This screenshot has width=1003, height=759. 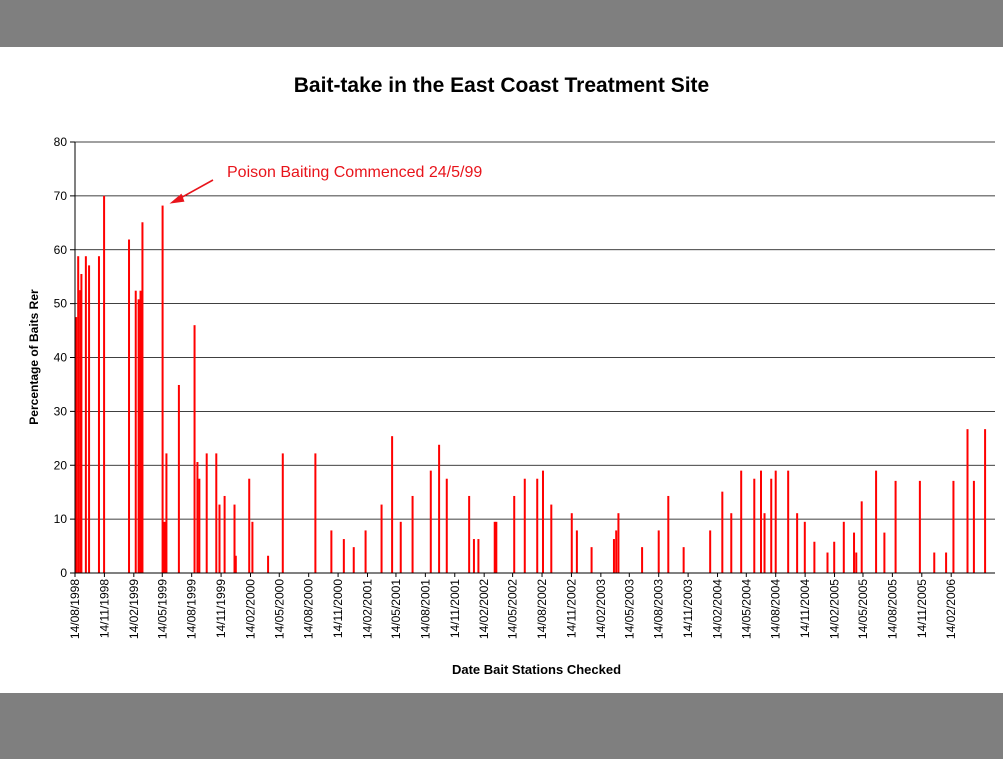 What do you see at coordinates (892, 609) in the screenshot?
I see `x-tick-label: 14/08/2005` at bounding box center [892, 609].